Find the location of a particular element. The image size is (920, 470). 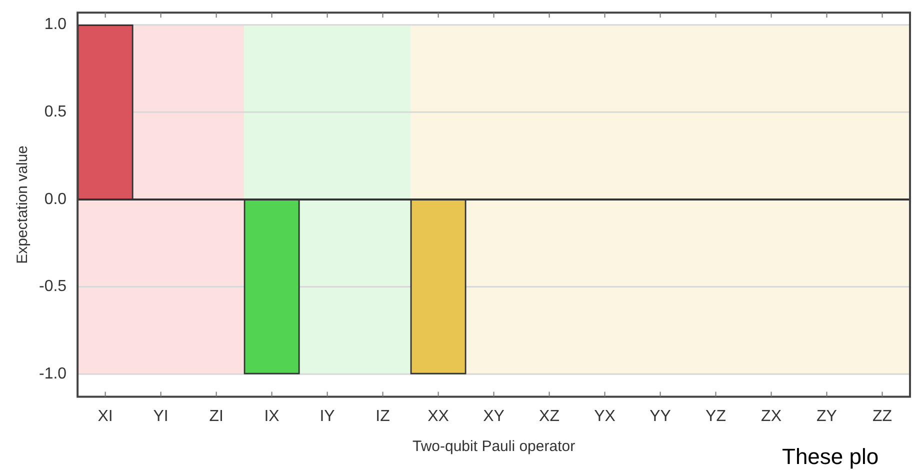

x-tick-label: XZ is located at coordinates (549, 416).